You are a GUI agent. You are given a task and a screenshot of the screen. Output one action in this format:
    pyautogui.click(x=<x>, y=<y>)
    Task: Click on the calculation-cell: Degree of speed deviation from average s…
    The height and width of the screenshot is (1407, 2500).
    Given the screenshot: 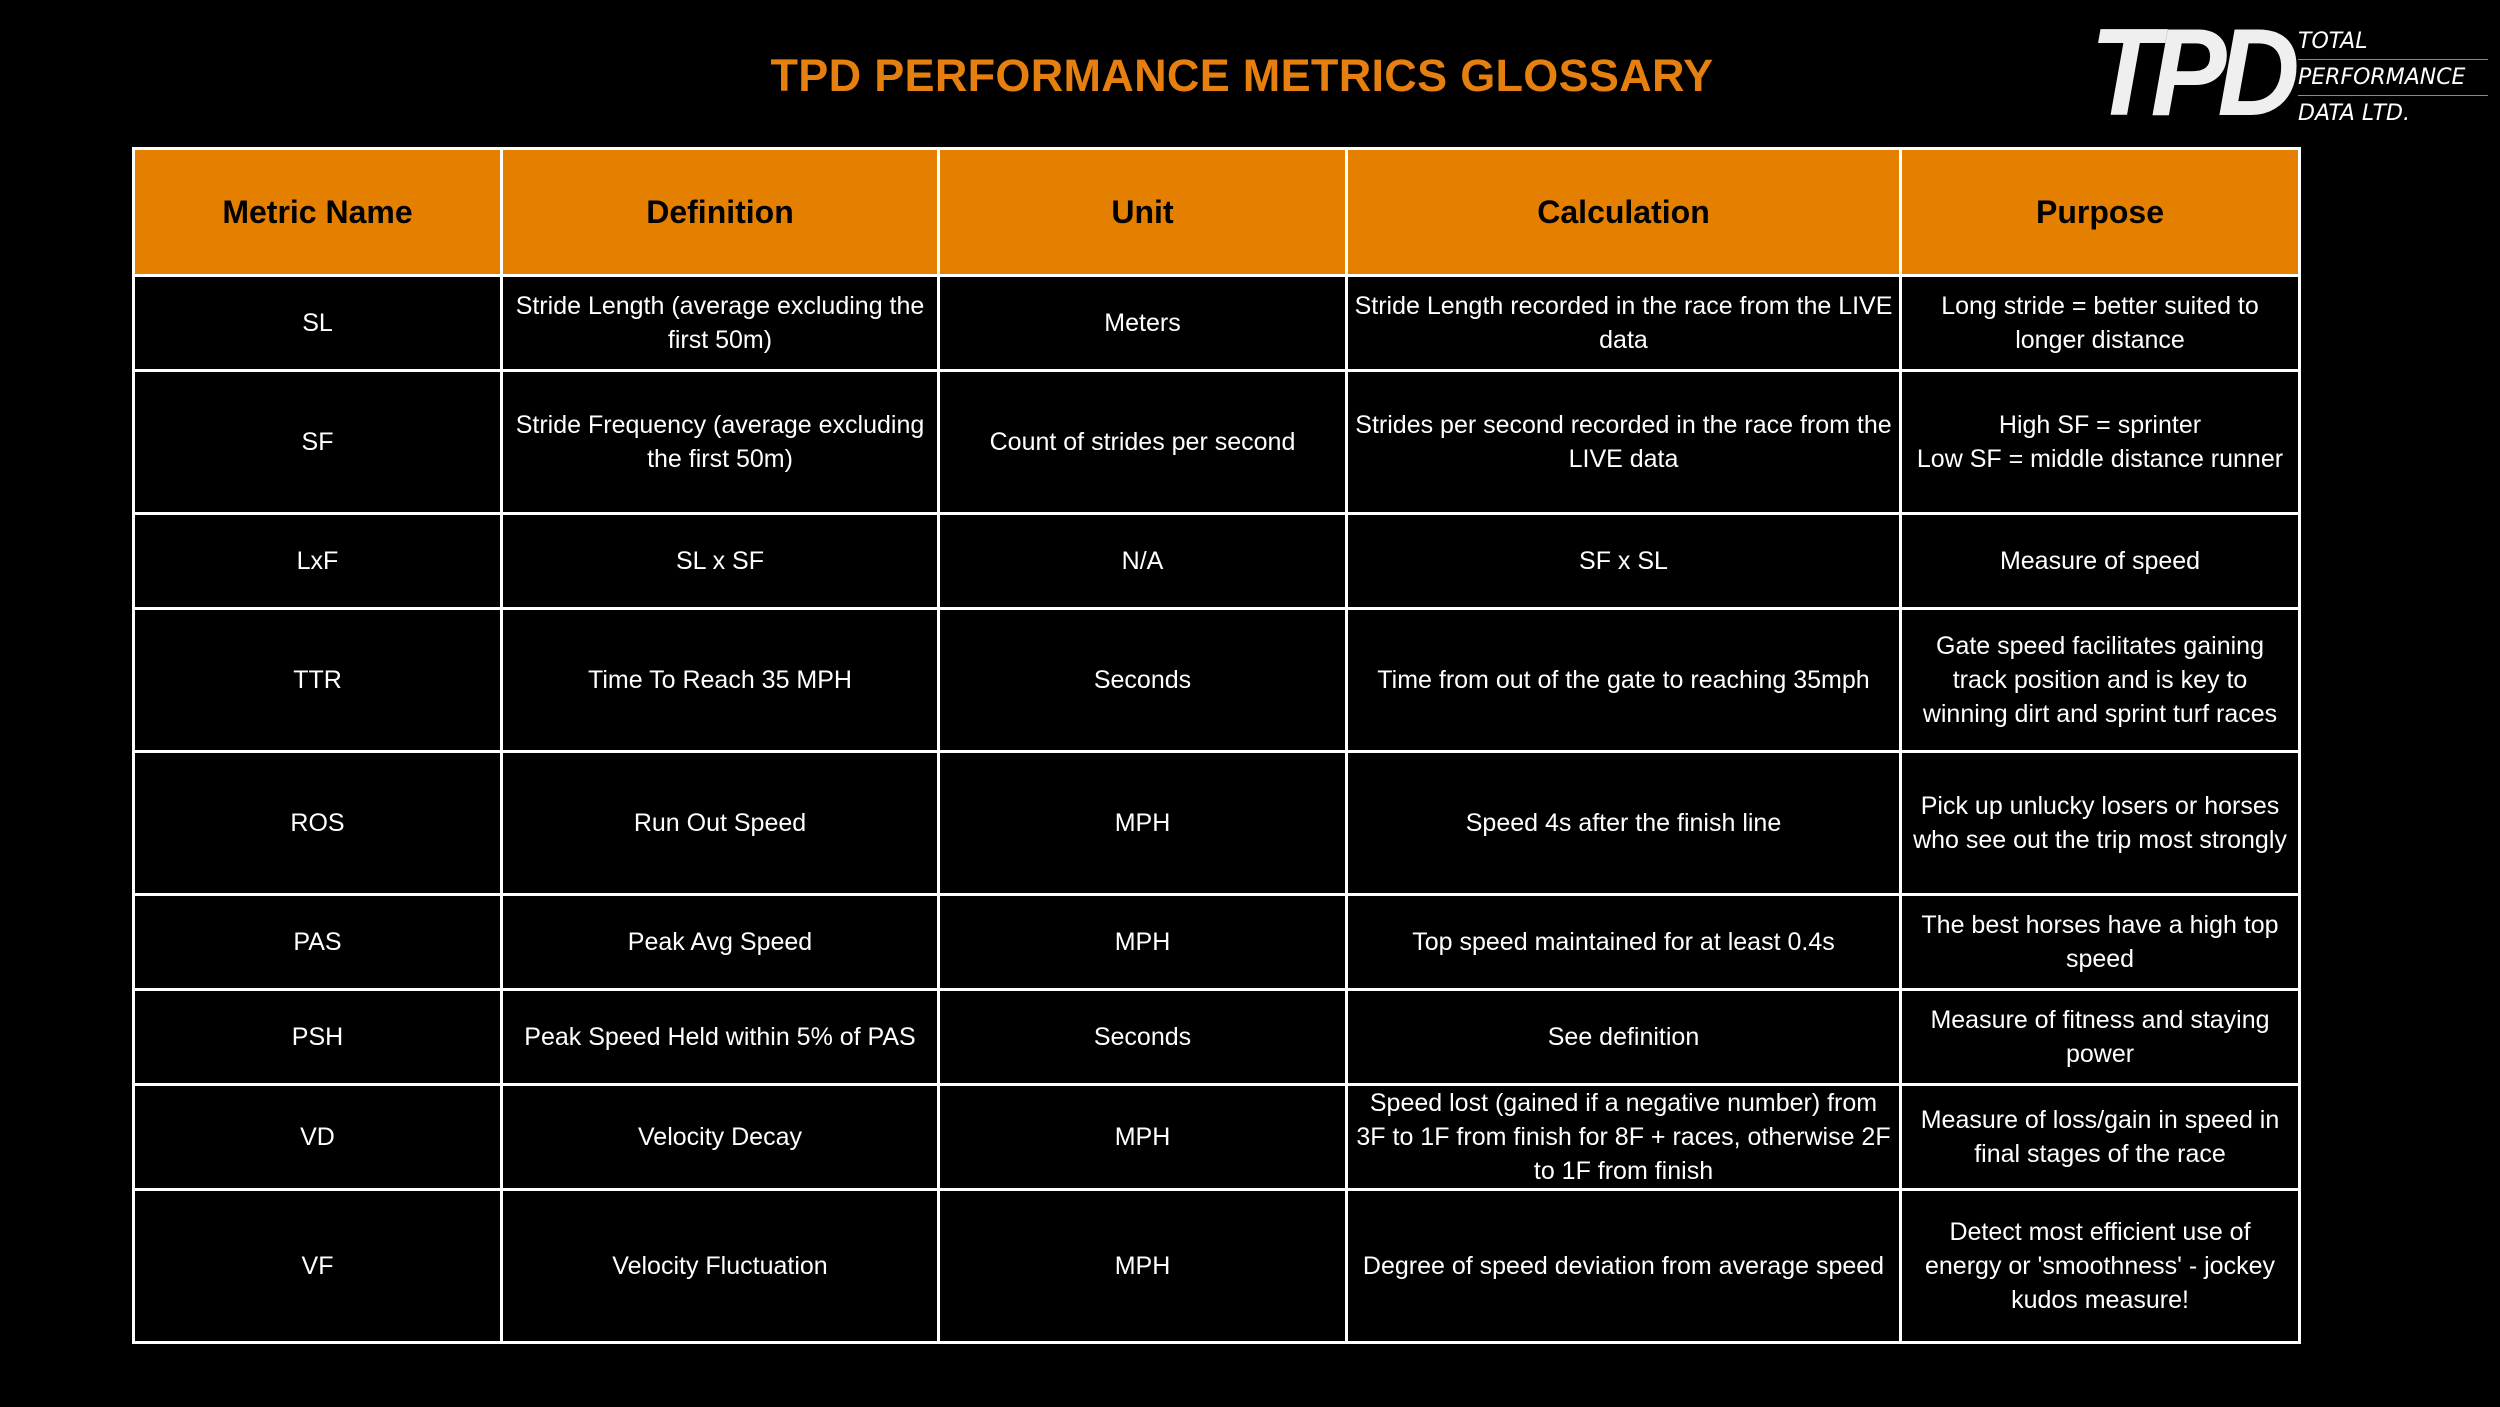 What is the action you would take?
    pyautogui.click(x=1623, y=1266)
    